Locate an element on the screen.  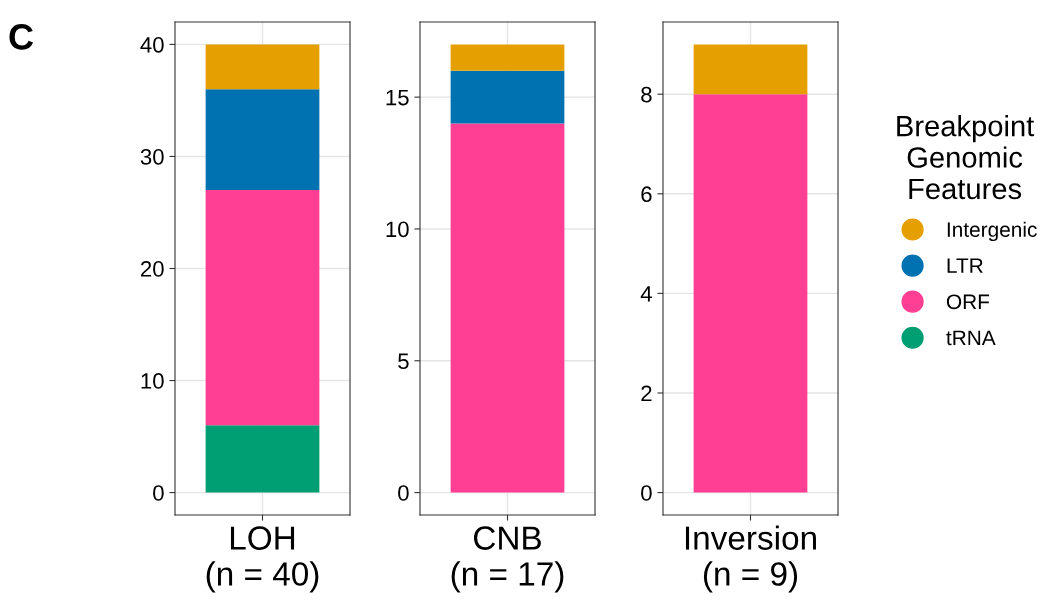
y-tick-label: 4 is located at coordinates (646, 294).